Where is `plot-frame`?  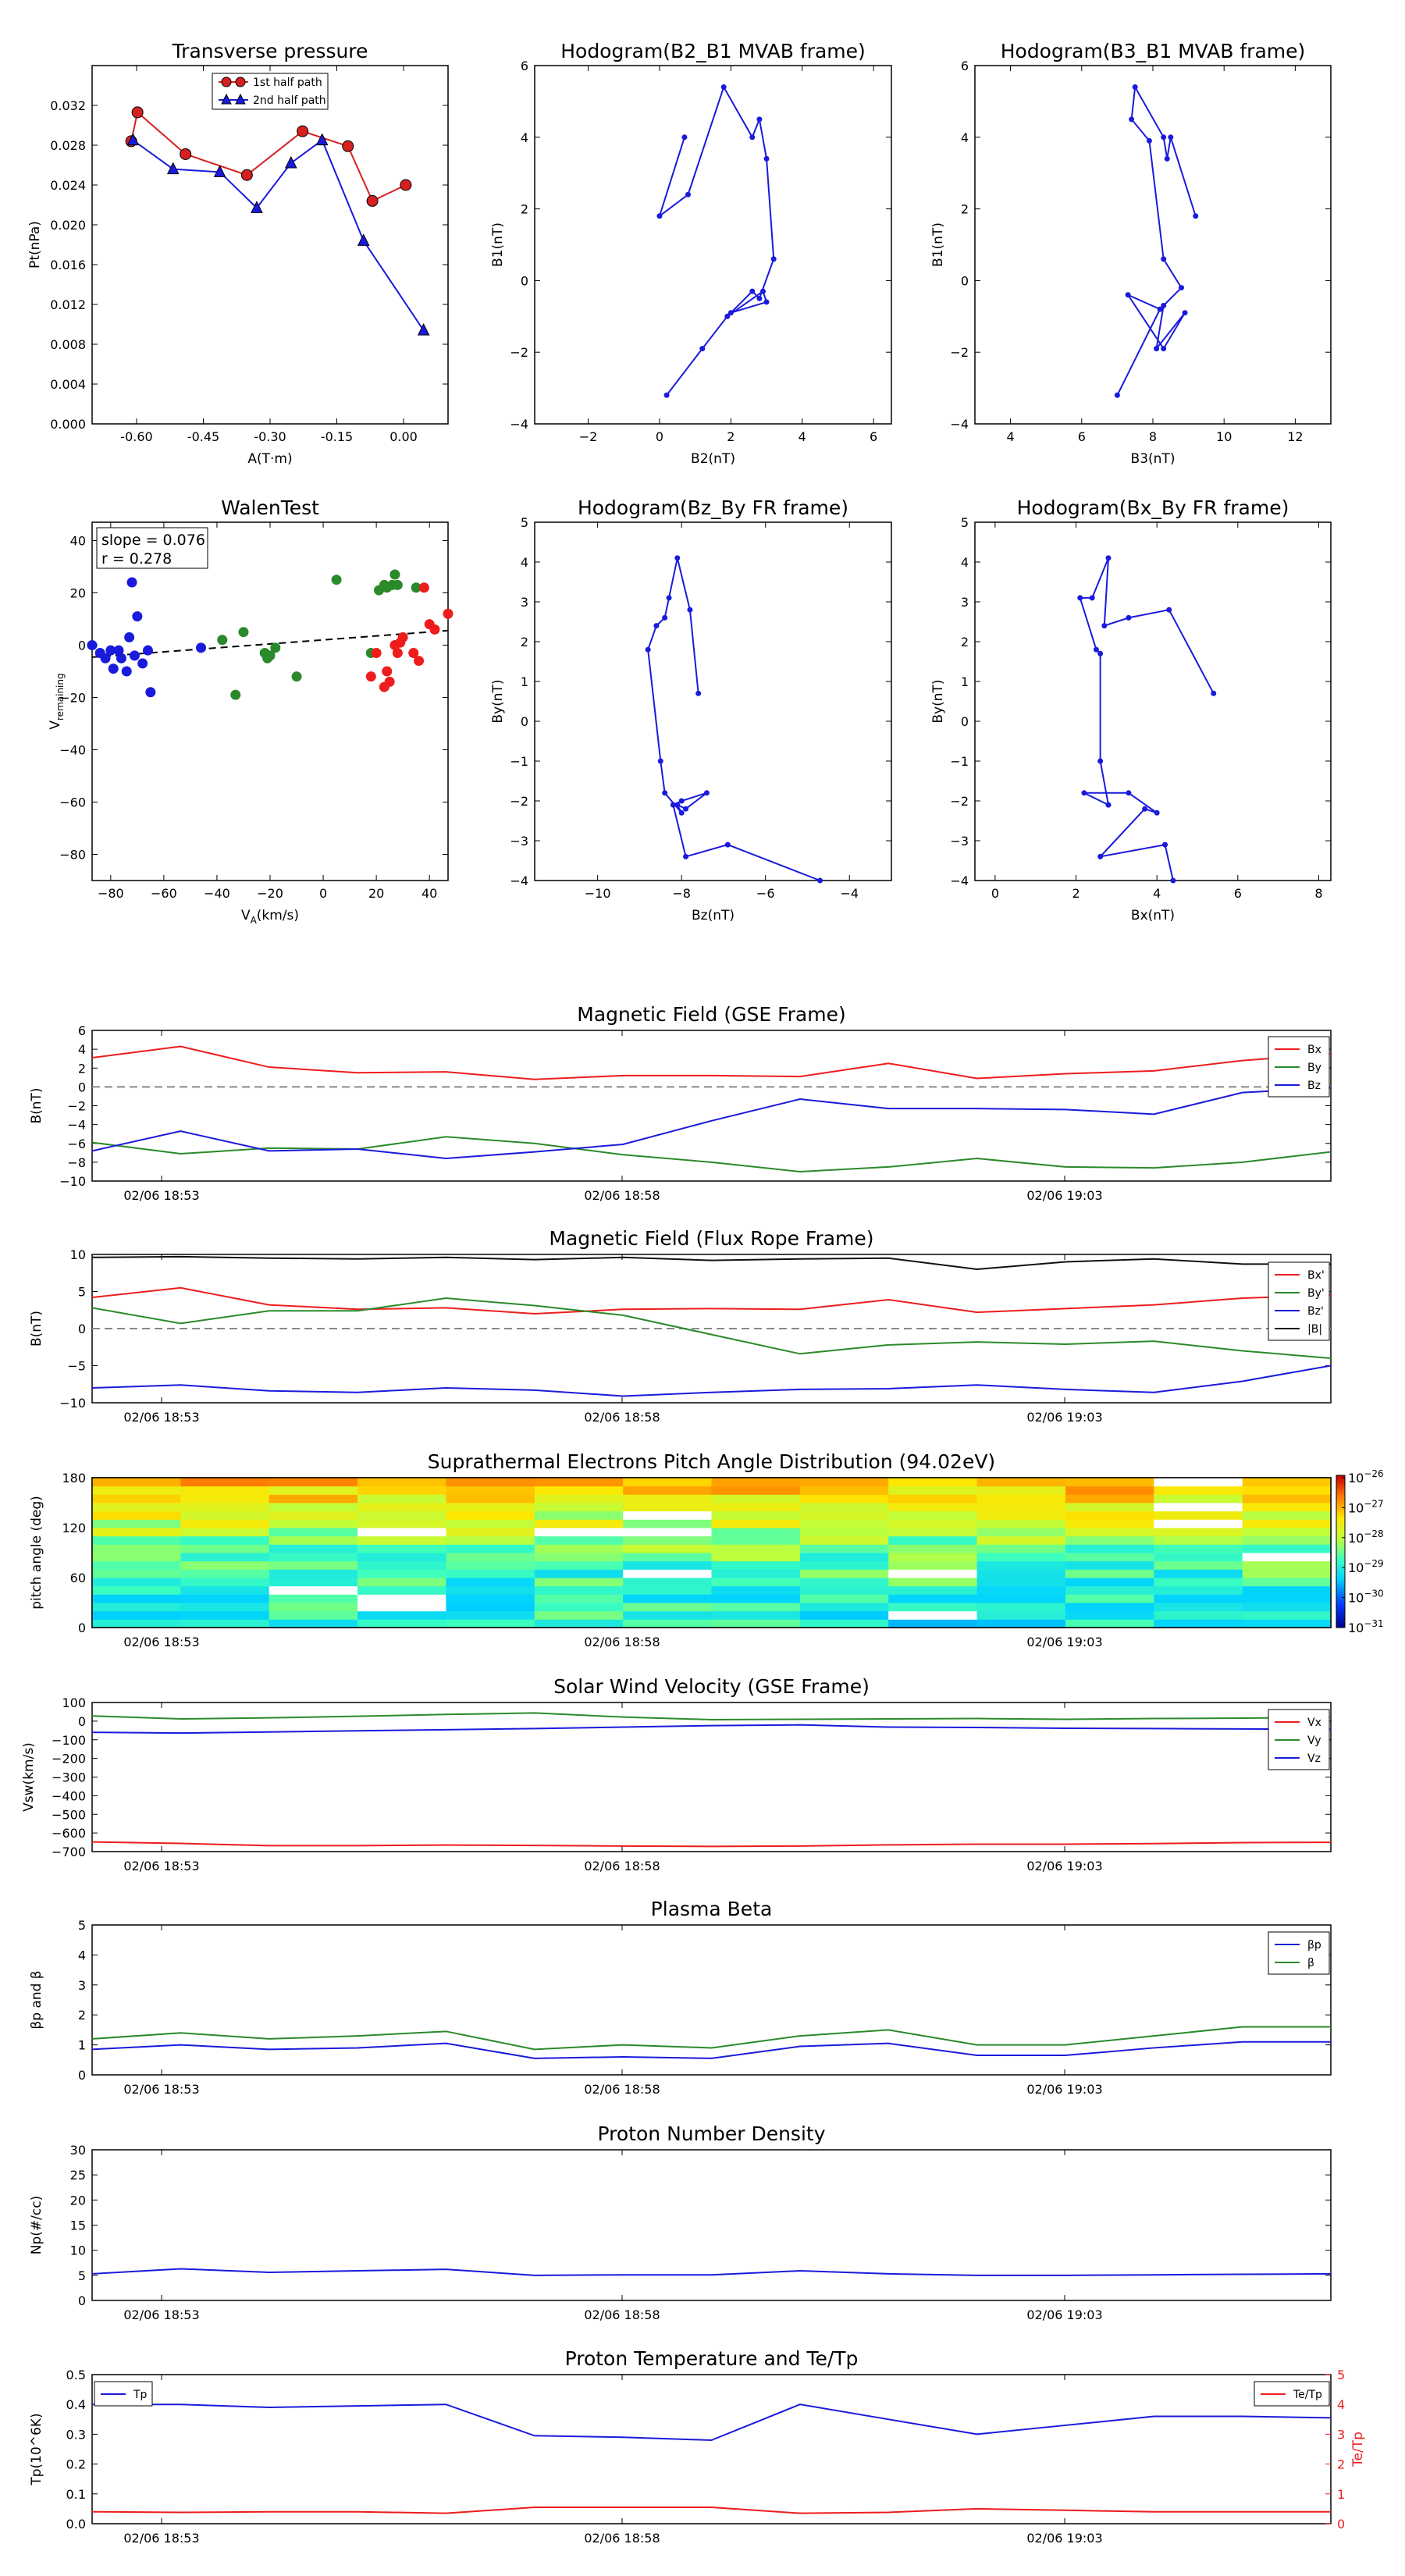
plot-frame is located at coordinates (712, 2000).